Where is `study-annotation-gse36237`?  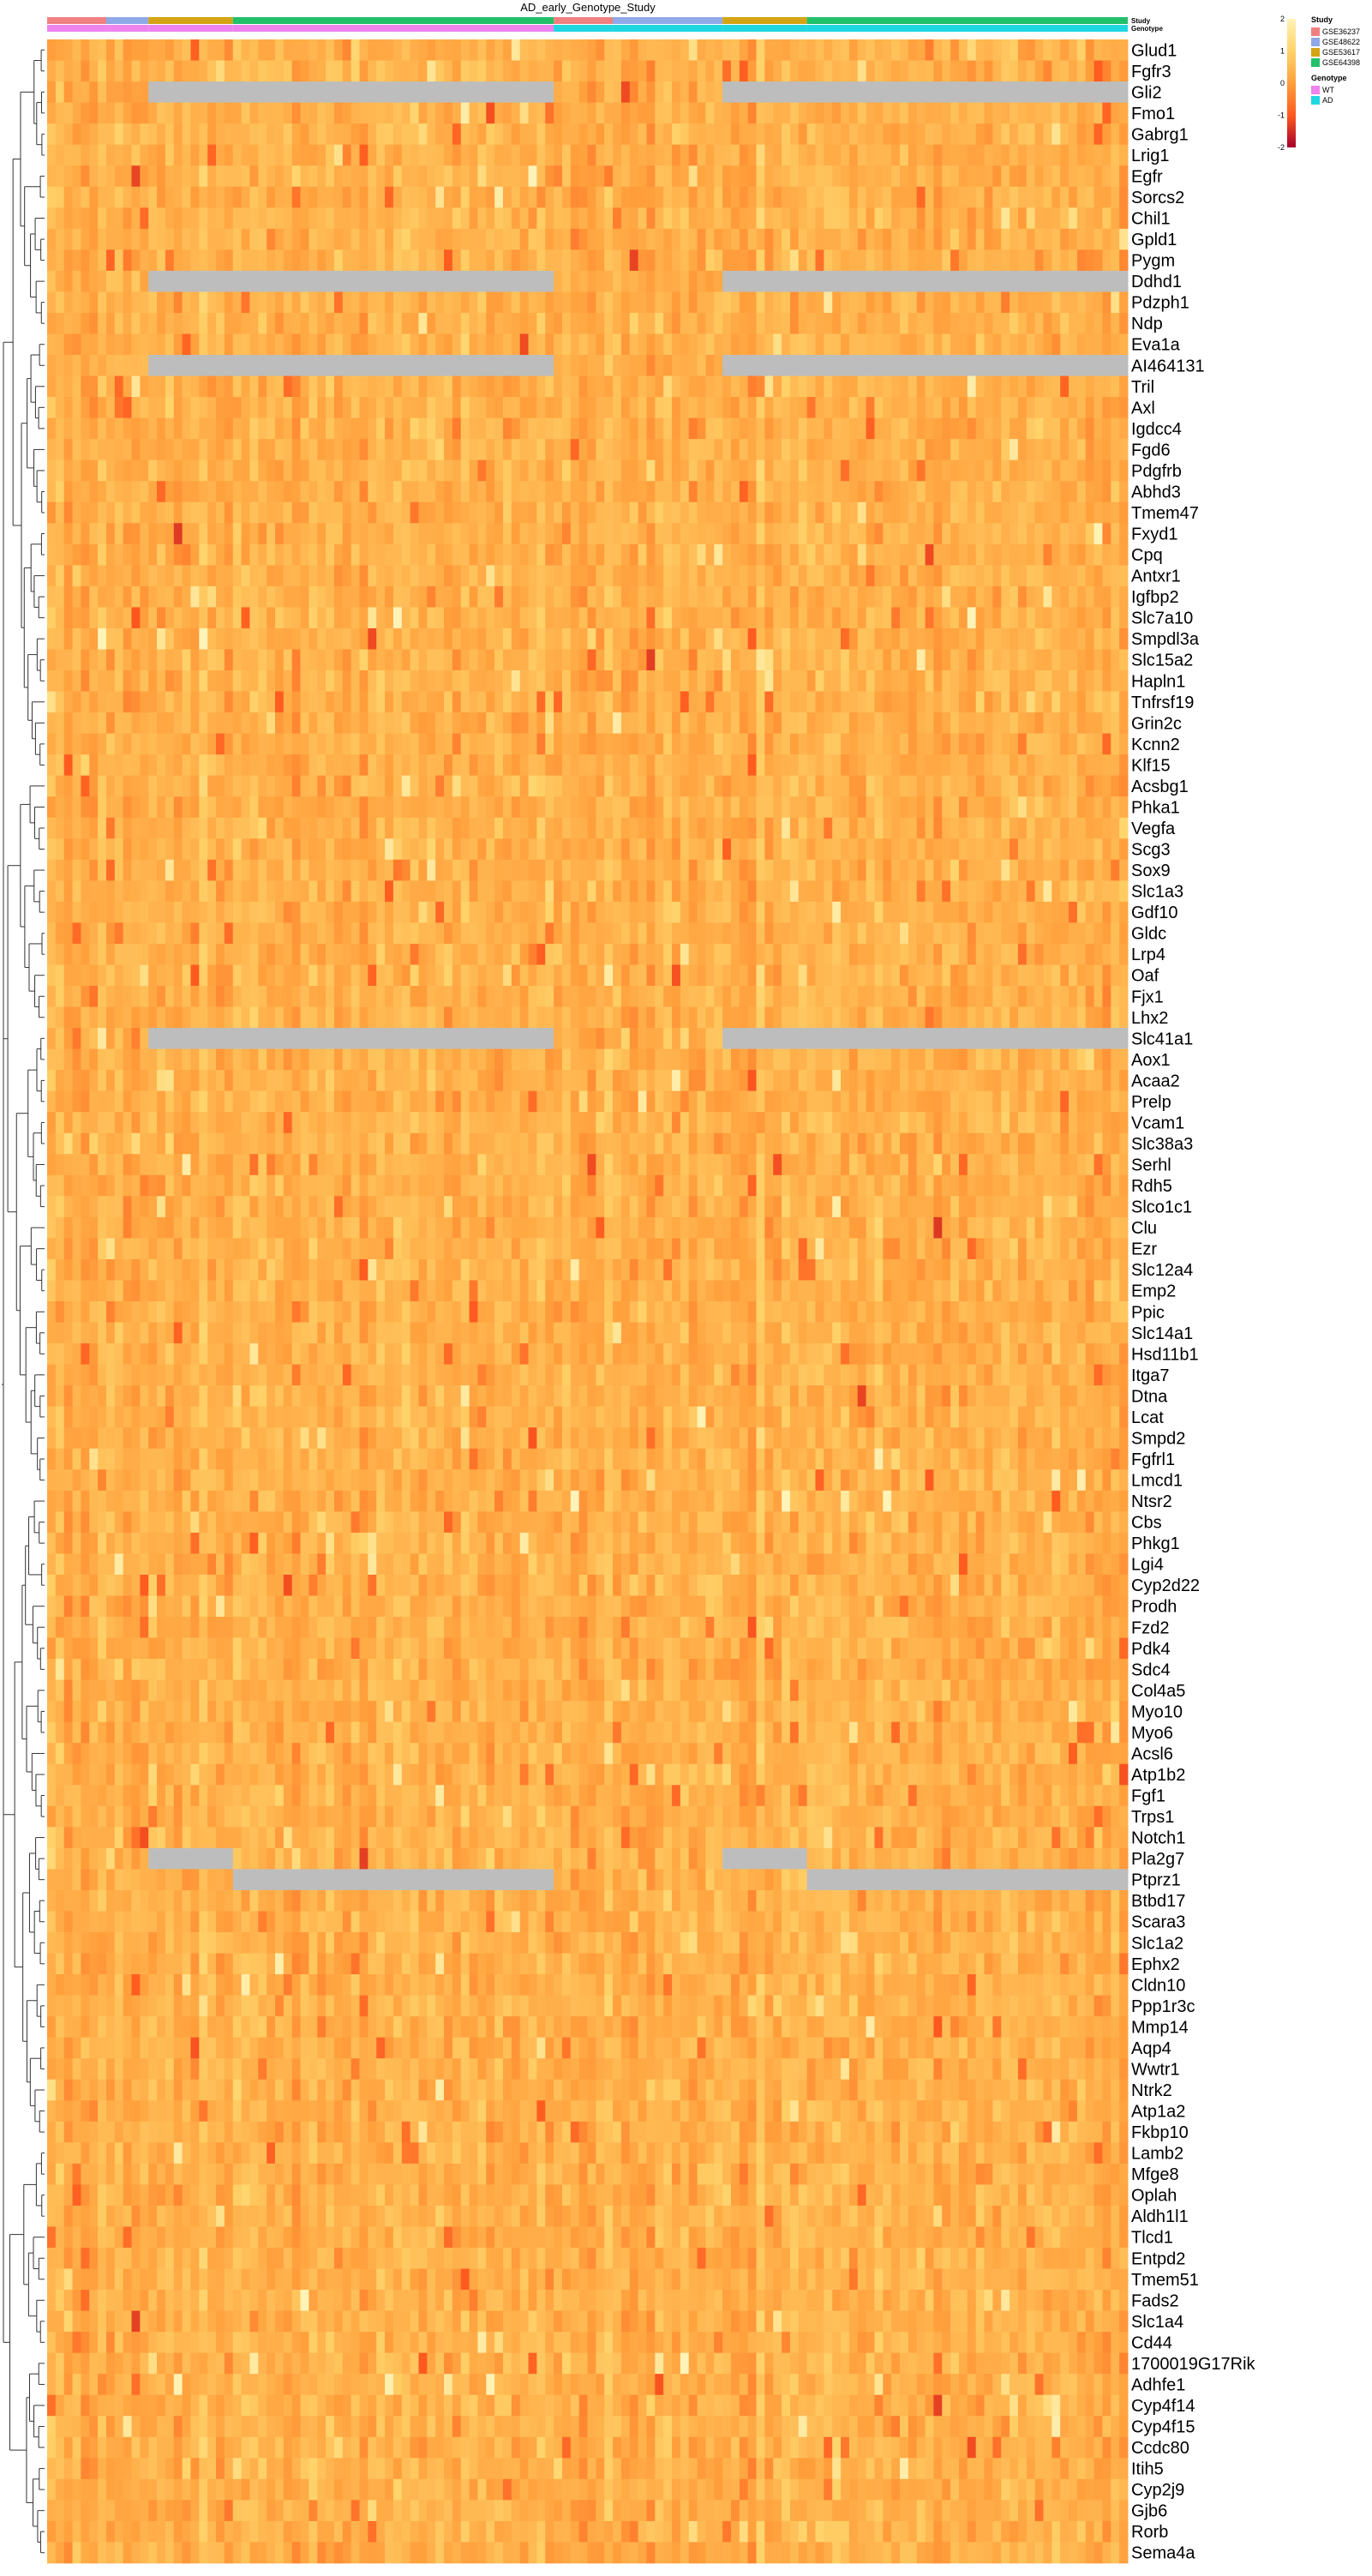
study-annotation-gse36237 is located at coordinates (77, 20).